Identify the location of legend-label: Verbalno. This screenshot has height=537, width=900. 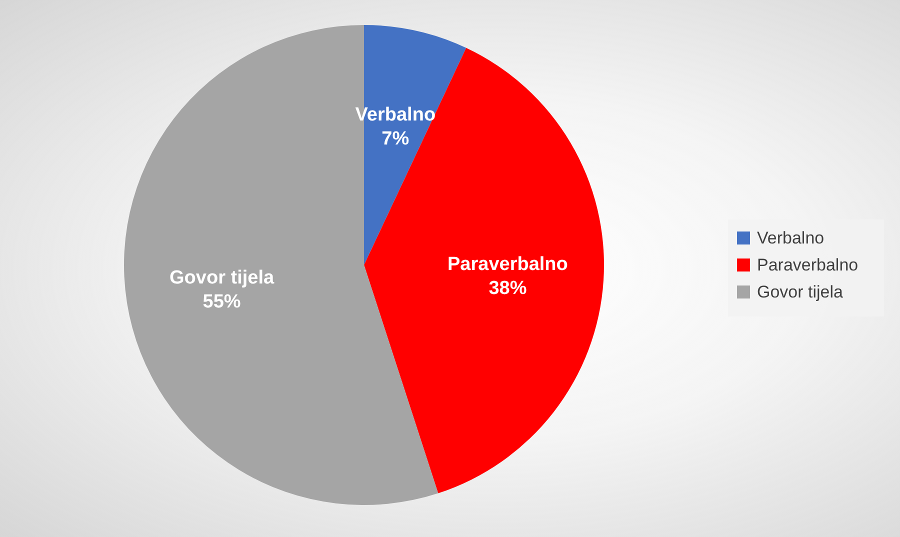
(790, 238).